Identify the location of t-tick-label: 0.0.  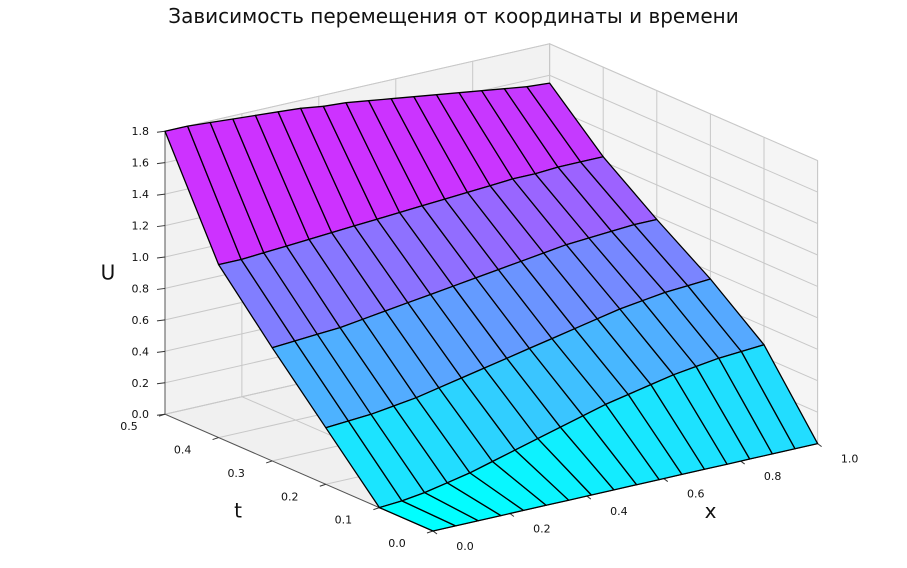
(397, 543).